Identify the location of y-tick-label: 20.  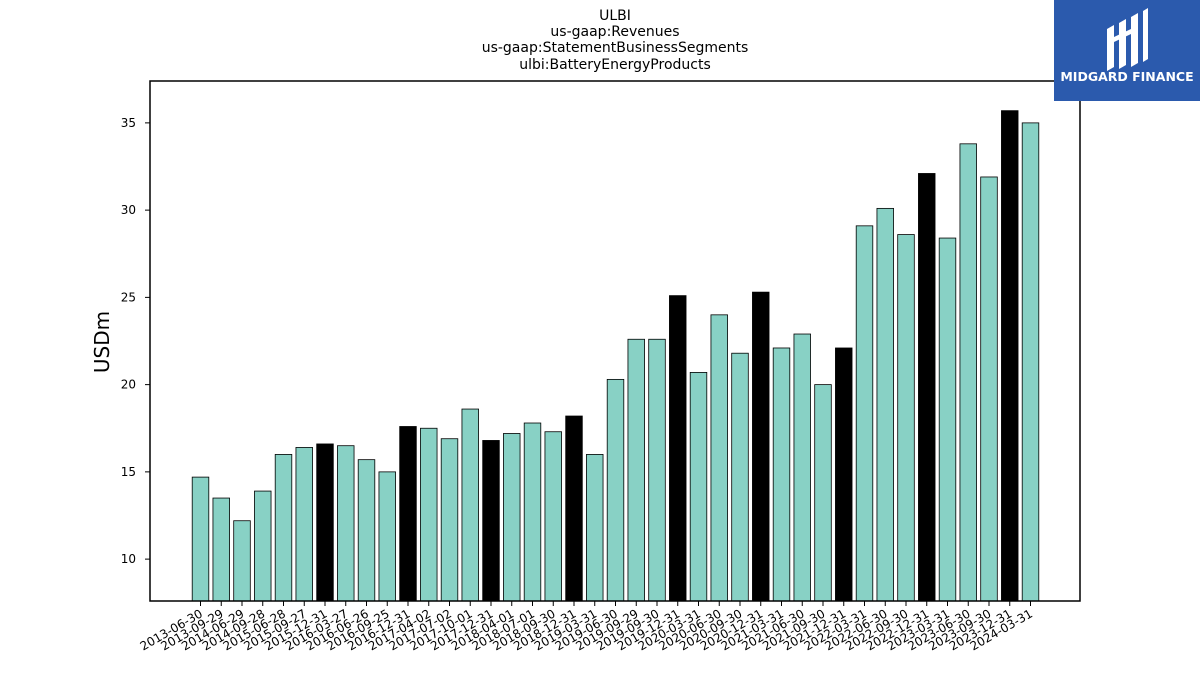
(128, 385).